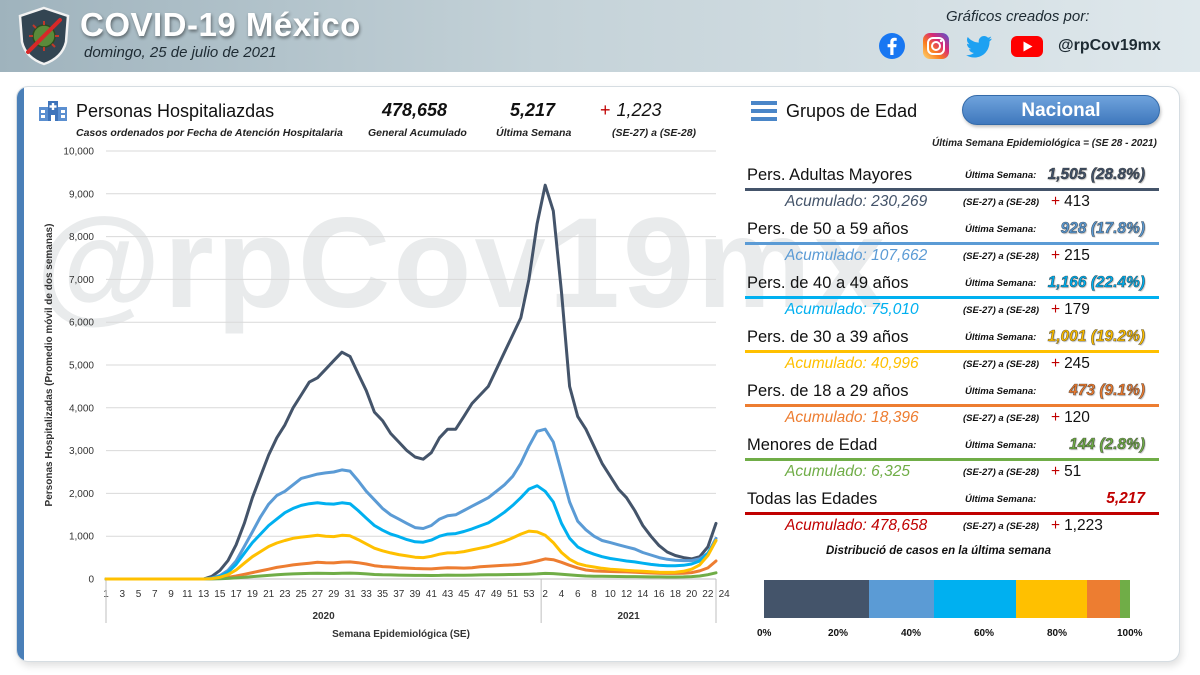  What do you see at coordinates (302, 594) in the screenshot?
I see `x-tick-label: 25` at bounding box center [302, 594].